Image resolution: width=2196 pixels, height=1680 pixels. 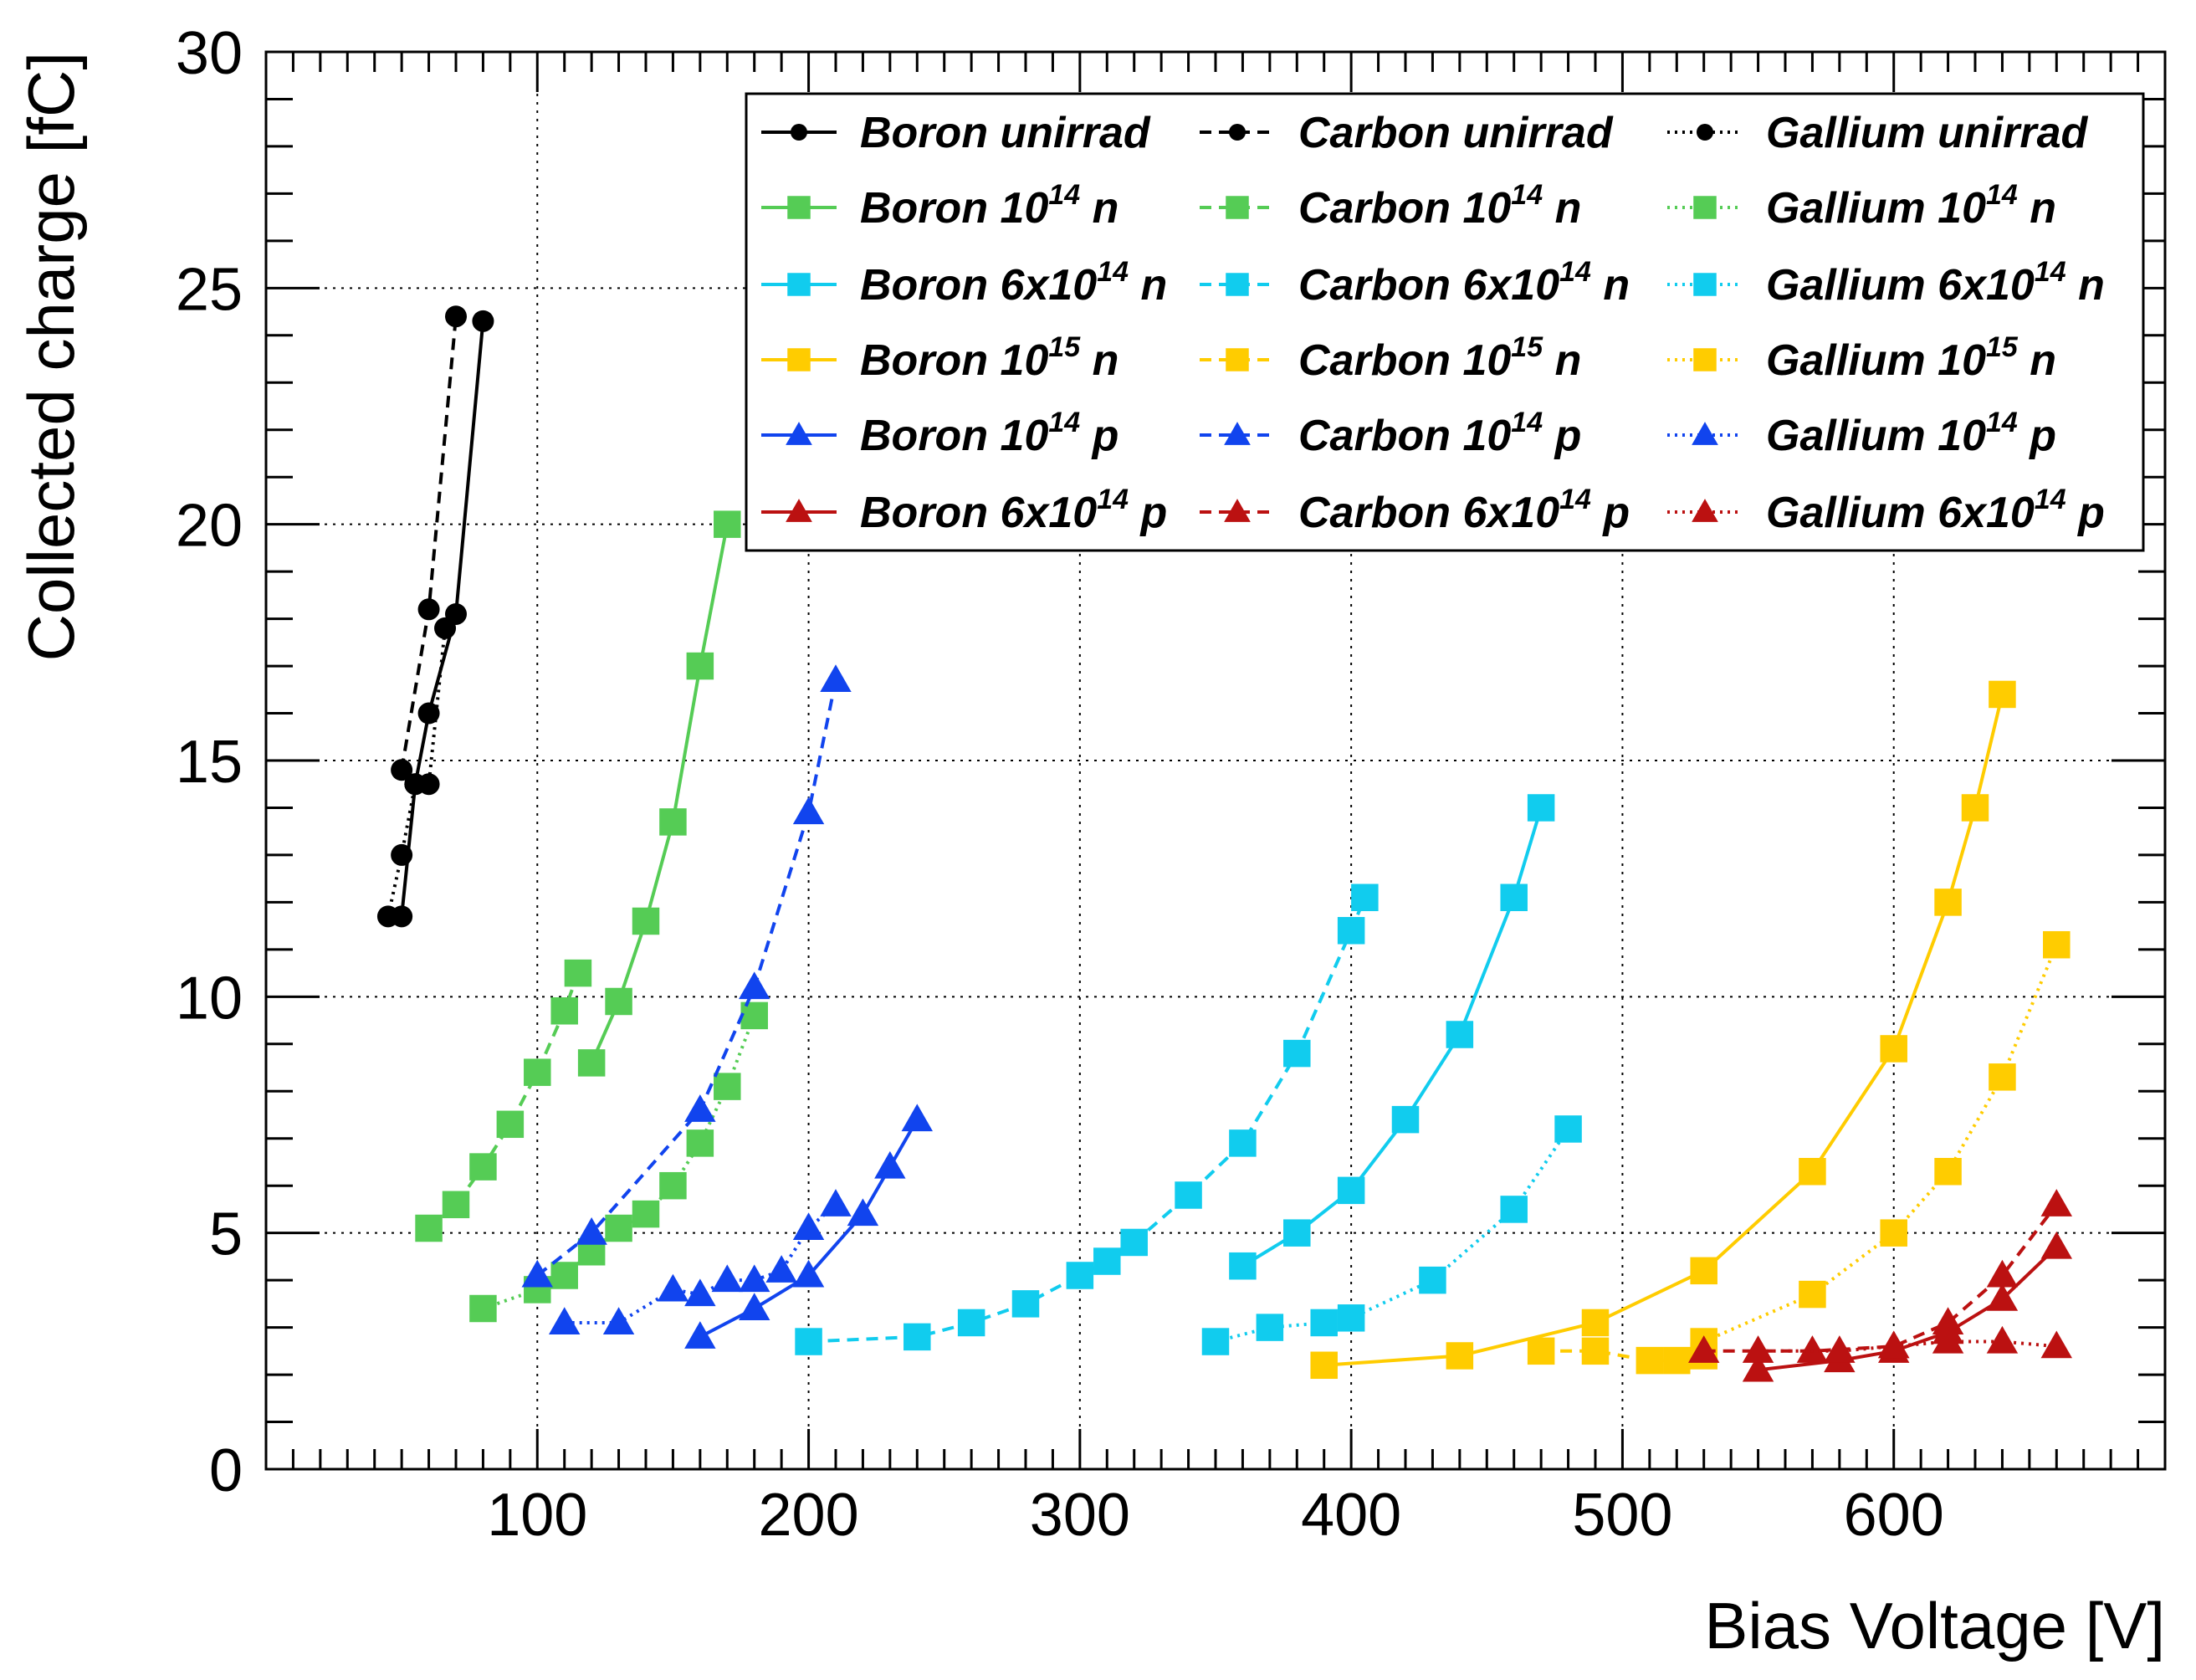 I want to click on y-tick-label: 0, so click(x=226, y=1470).